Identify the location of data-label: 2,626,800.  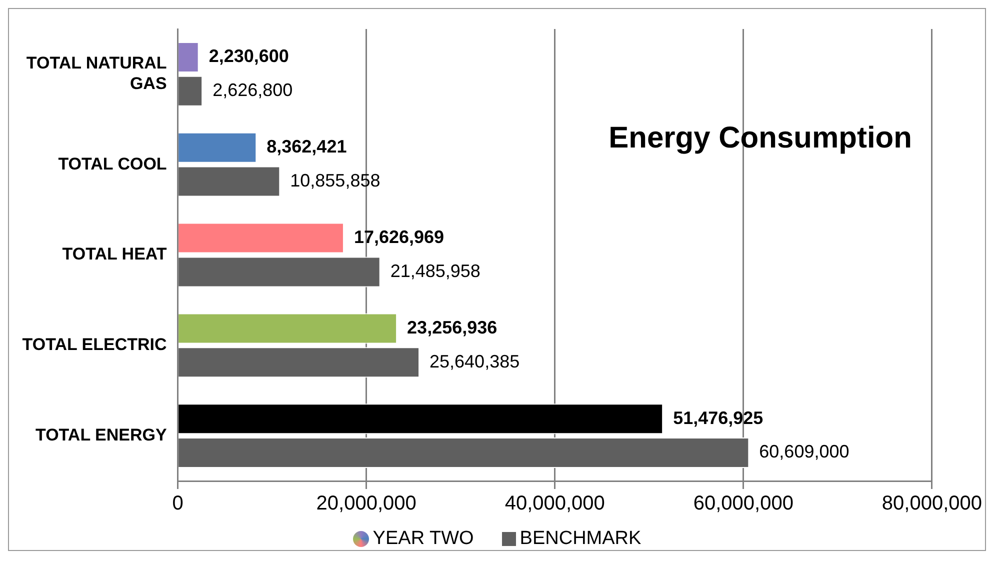
(252, 90).